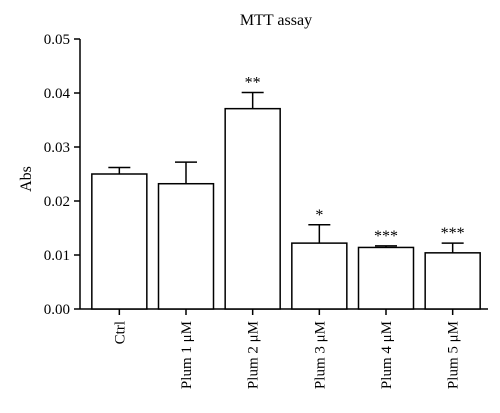 This screenshot has height=413, width=500. I want to click on y-tick-label-4: 0.04, so click(57, 94).